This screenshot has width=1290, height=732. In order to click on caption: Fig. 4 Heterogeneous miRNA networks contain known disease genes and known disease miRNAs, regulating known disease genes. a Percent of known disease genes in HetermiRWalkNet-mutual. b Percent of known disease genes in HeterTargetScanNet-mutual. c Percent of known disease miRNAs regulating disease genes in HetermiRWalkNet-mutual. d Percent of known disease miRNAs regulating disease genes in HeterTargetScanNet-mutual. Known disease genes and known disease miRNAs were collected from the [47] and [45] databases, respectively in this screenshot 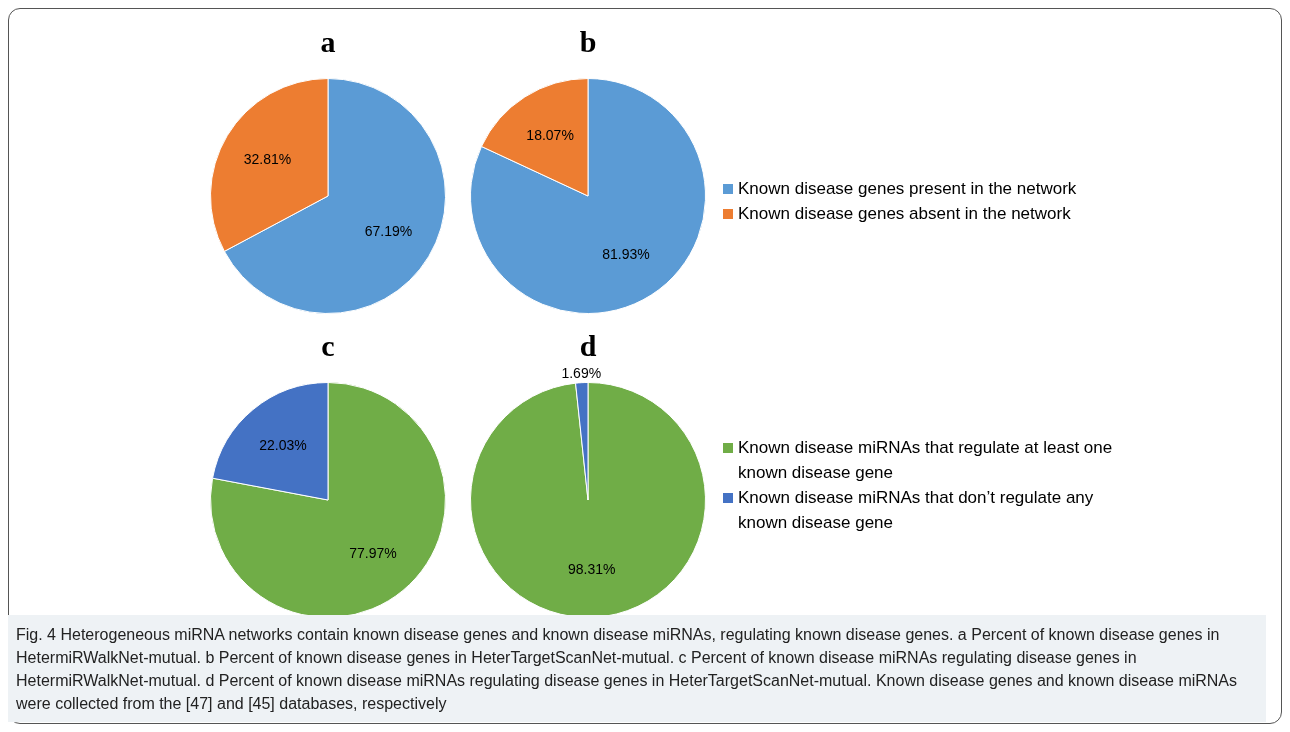, I will do `click(627, 669)`.